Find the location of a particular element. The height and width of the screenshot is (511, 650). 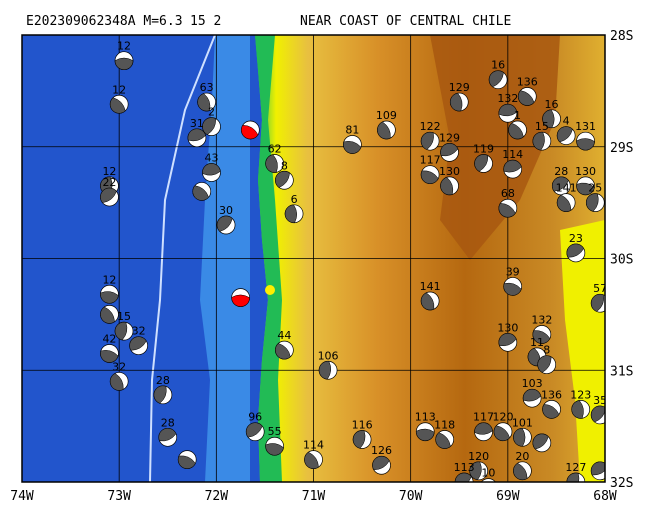

map-title-overlap: 15 2 is located at coordinates (205, 21).